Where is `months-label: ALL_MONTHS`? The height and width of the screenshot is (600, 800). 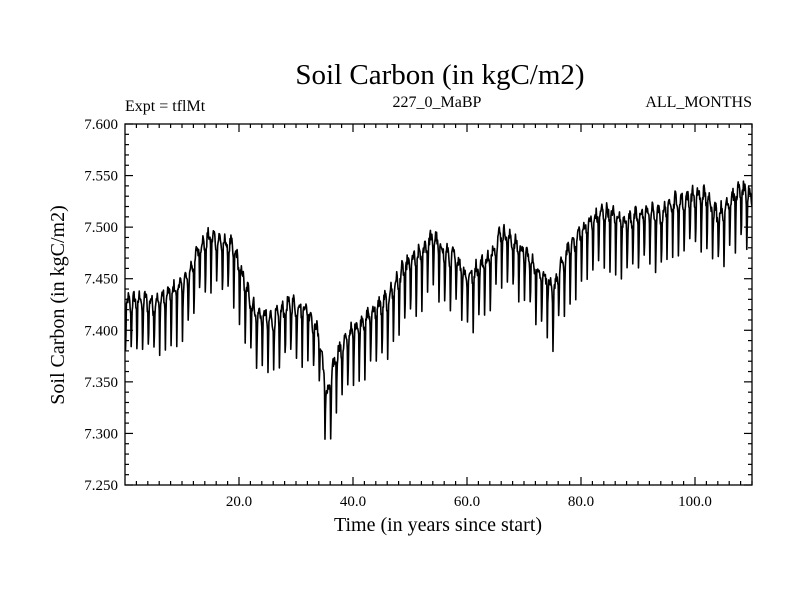
months-label: ALL_MONTHS is located at coordinates (698, 102).